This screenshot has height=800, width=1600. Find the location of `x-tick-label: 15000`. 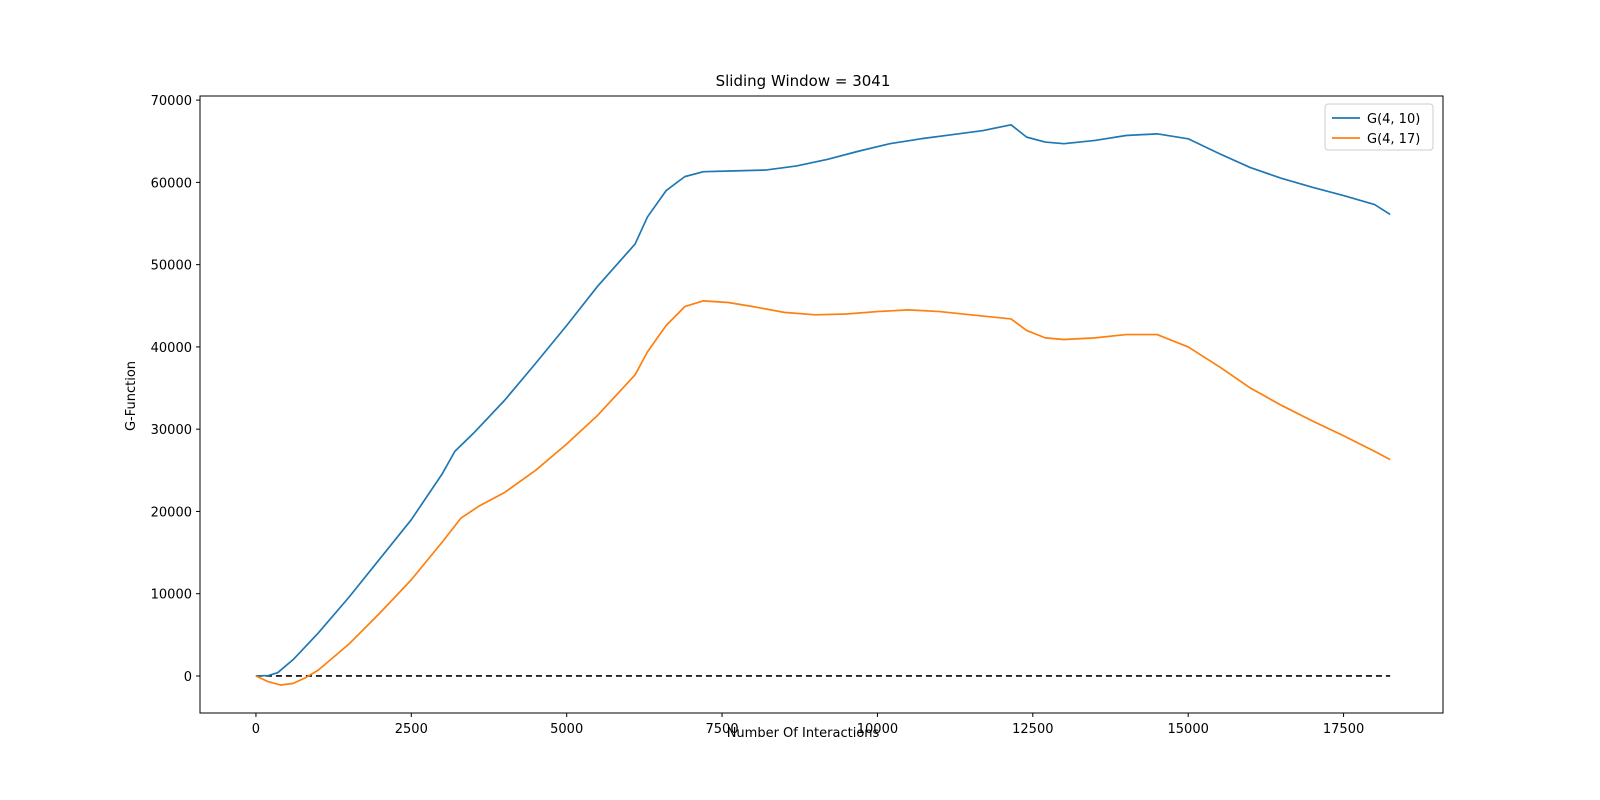

x-tick-label: 15000 is located at coordinates (1188, 729).